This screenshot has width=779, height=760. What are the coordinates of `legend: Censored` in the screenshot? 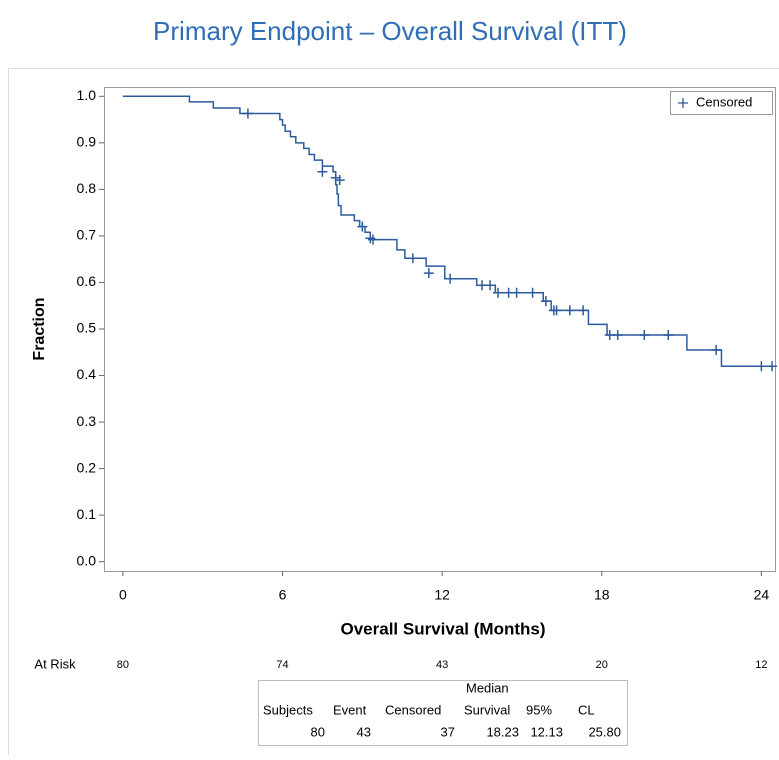 It's located at (722, 103).